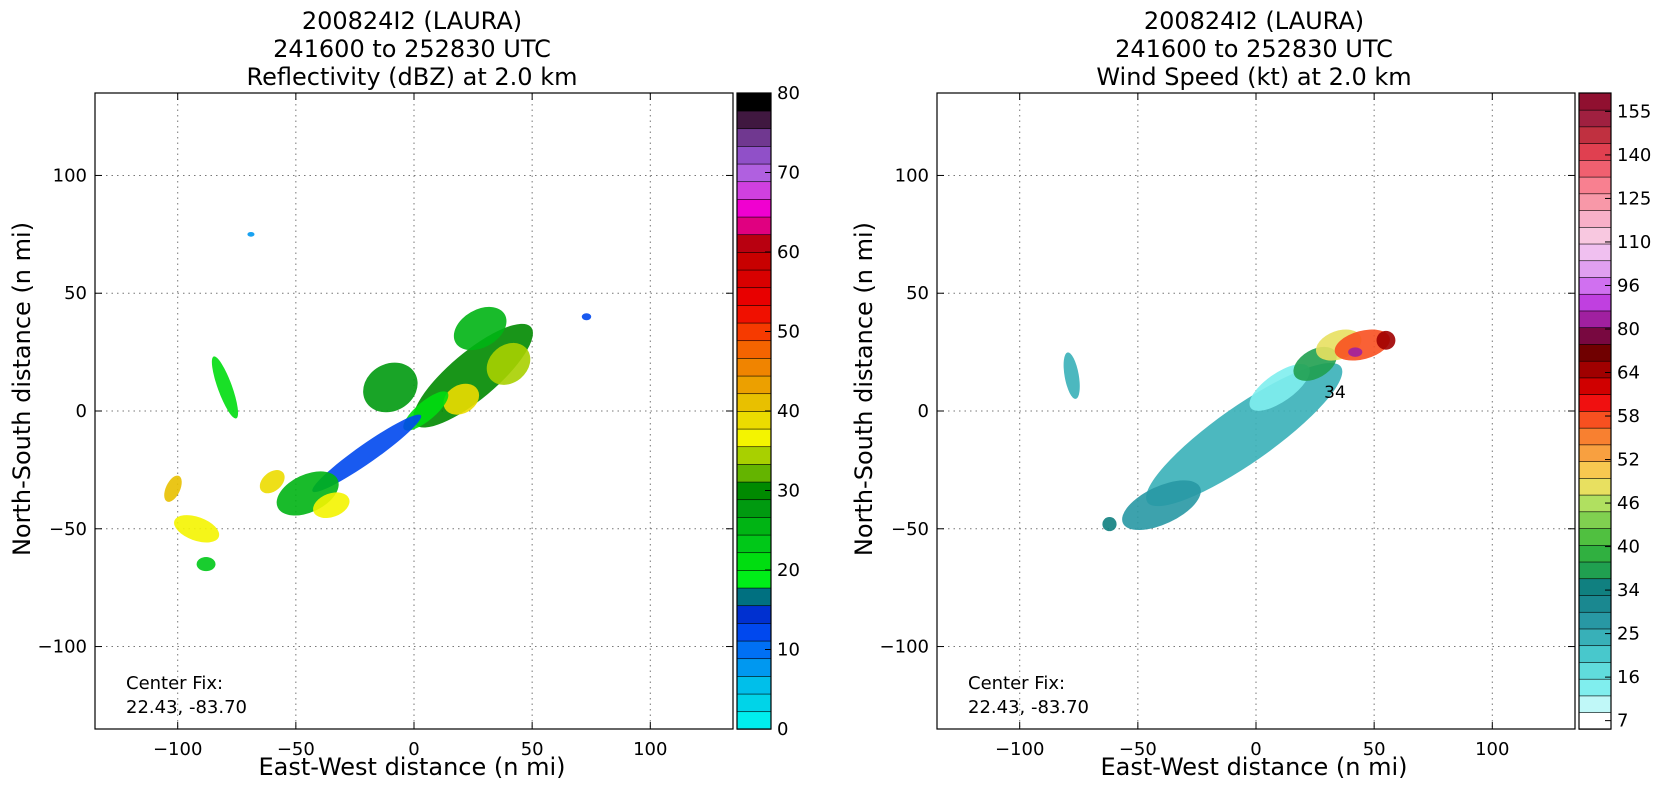  What do you see at coordinates (788, 173) in the screenshot?
I see `colorbar-tick-label: 70` at bounding box center [788, 173].